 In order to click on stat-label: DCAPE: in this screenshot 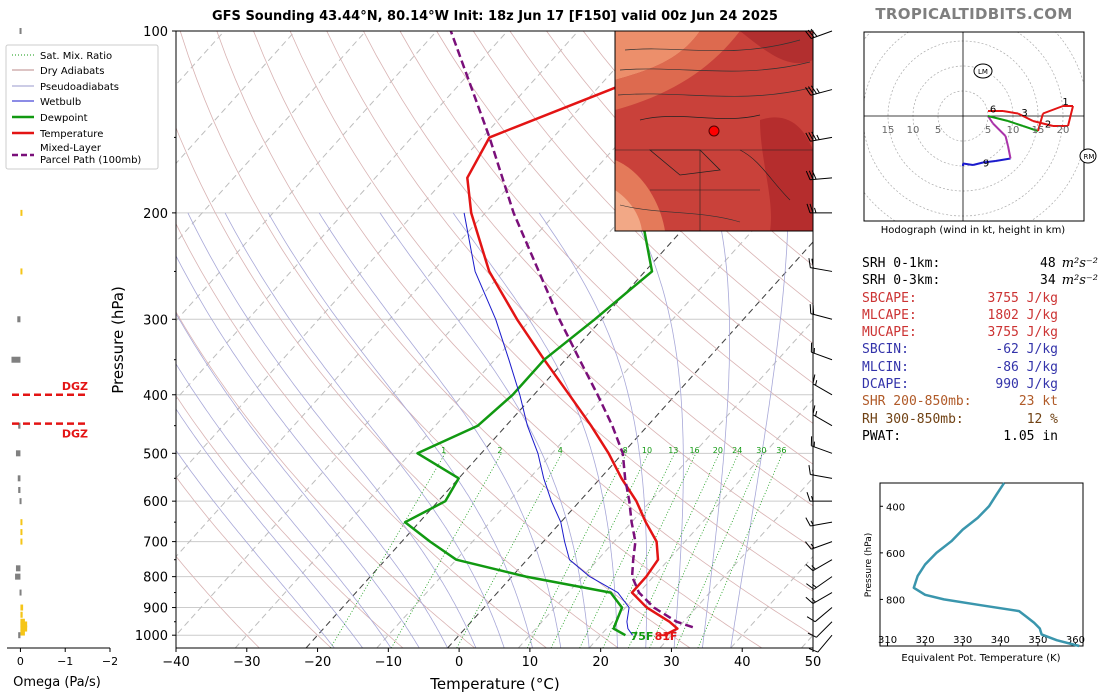, I will do `click(885, 385)`.